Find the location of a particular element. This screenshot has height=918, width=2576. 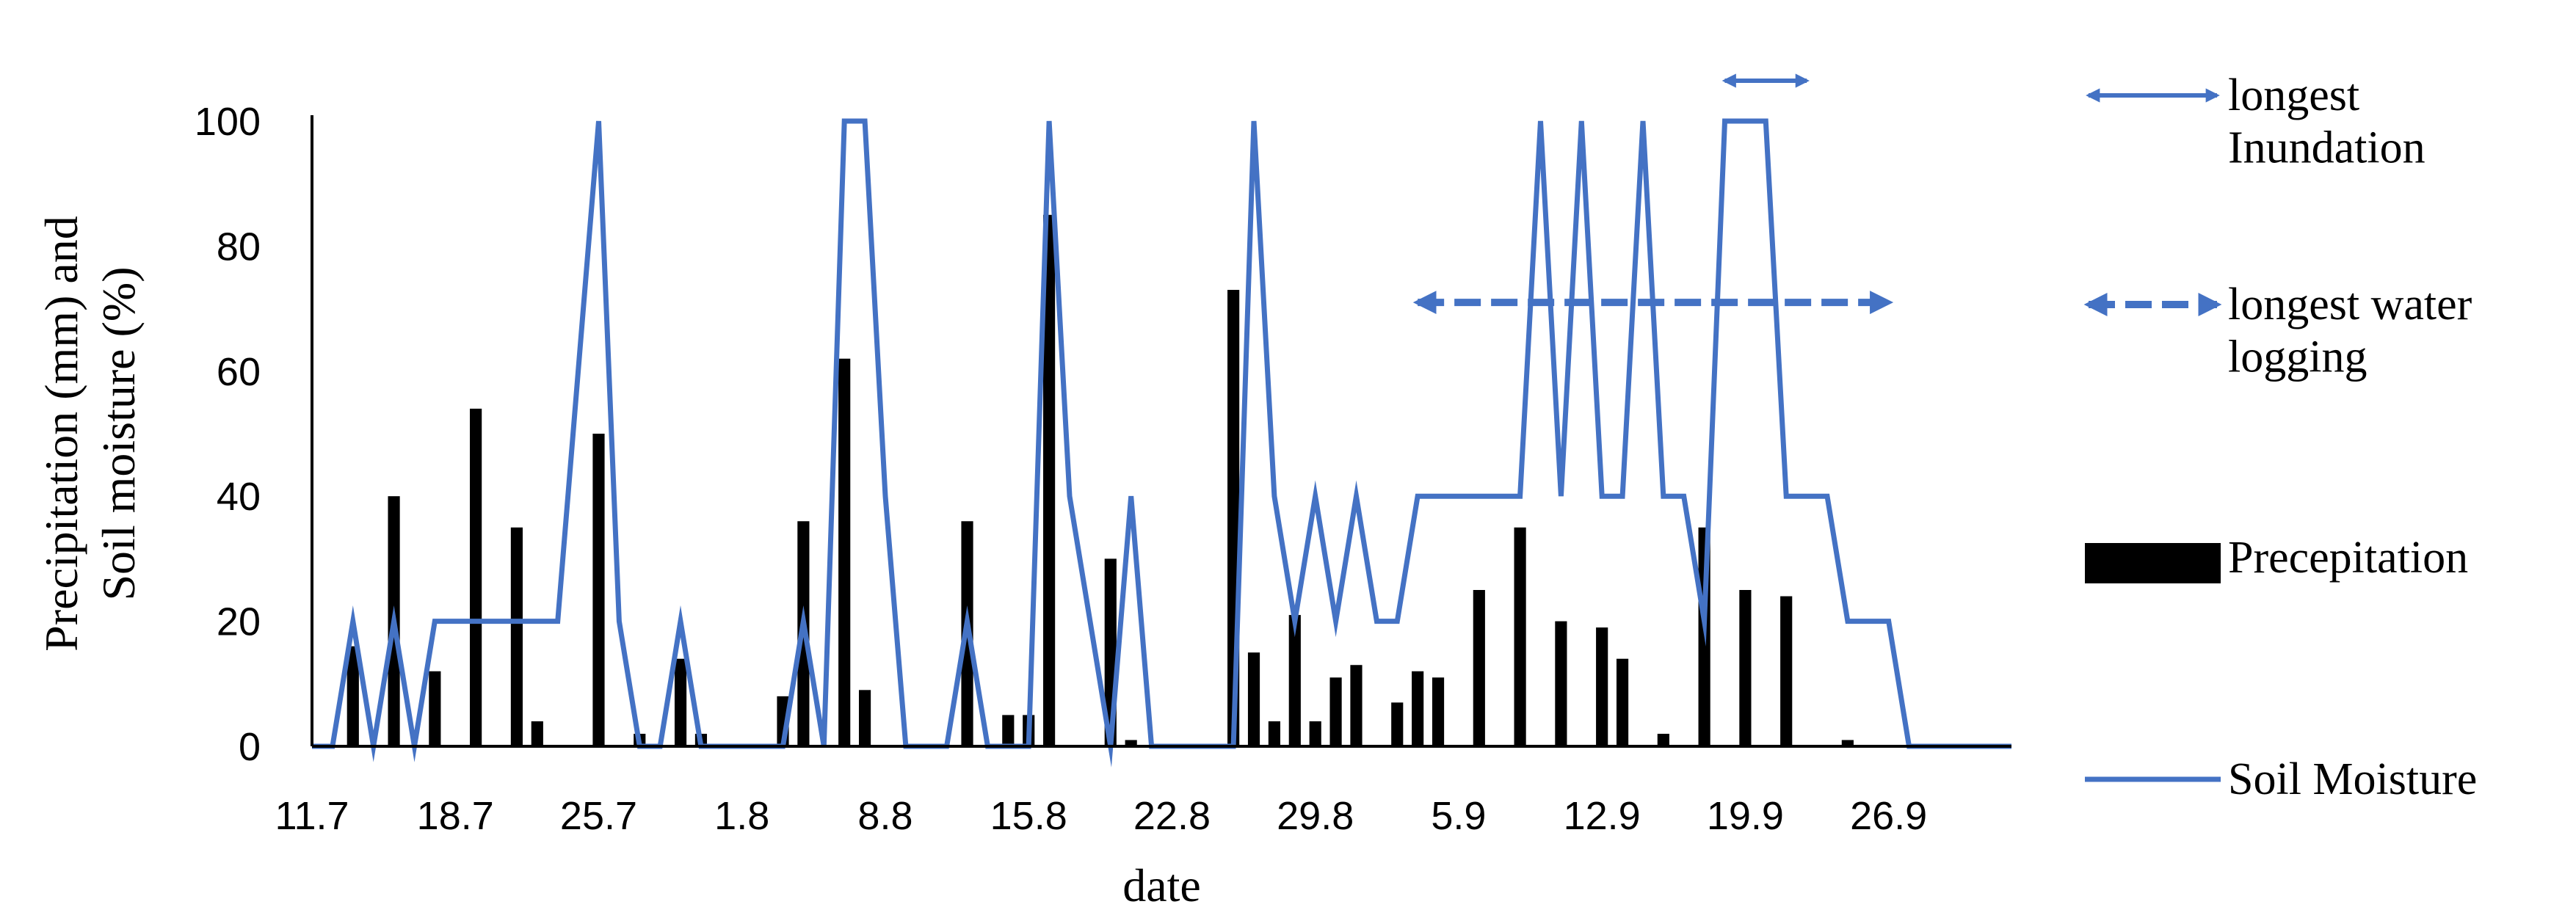

legend-label-line: Inundation is located at coordinates (2327, 147).